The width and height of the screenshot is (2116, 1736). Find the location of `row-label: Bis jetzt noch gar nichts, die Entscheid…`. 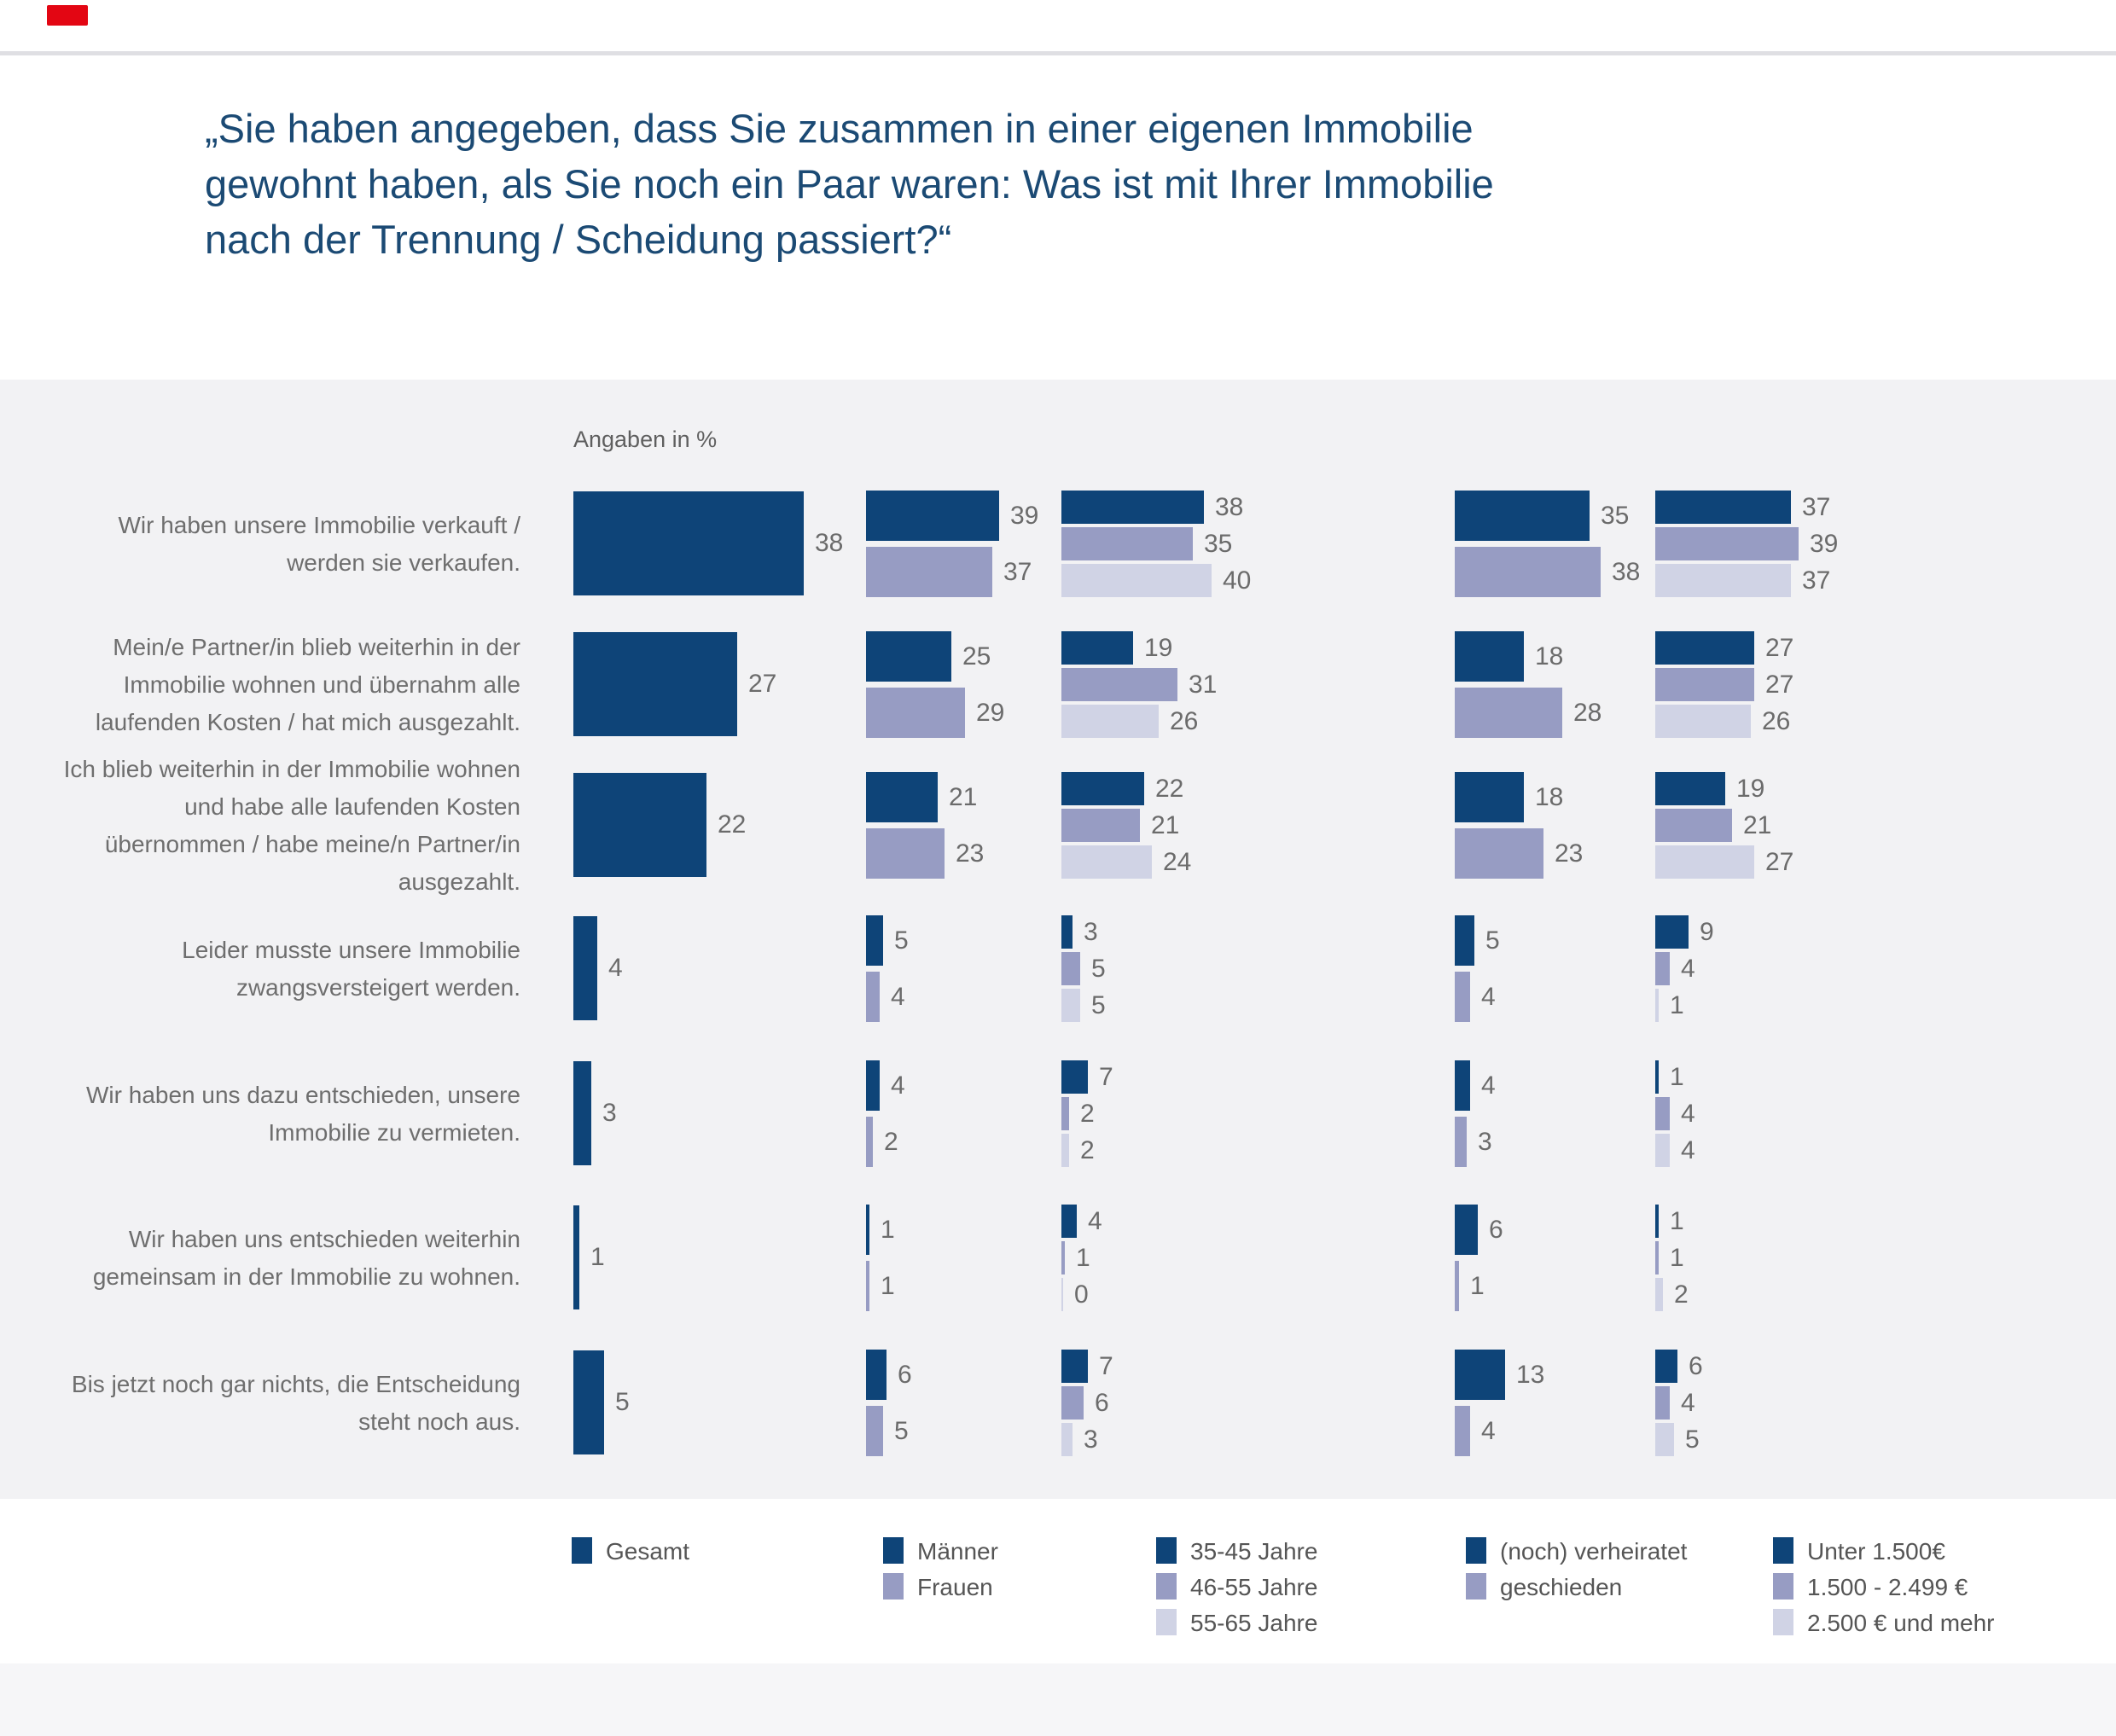

row-label: Bis jetzt noch gar nichts, die Entscheid… is located at coordinates (296, 1402).